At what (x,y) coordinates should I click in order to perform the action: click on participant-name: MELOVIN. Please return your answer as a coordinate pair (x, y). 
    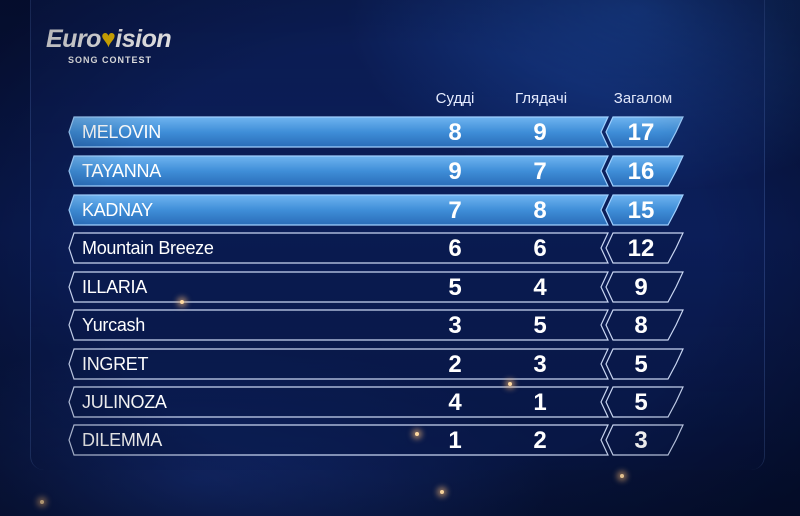
    Looking at the image, I should click on (121, 132).